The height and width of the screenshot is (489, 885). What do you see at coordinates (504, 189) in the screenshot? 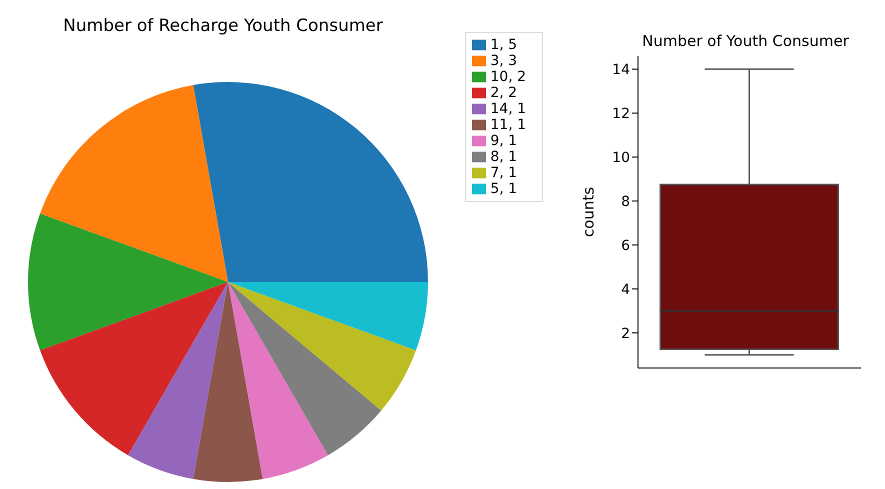
I see `legend-label: 5, 1` at bounding box center [504, 189].